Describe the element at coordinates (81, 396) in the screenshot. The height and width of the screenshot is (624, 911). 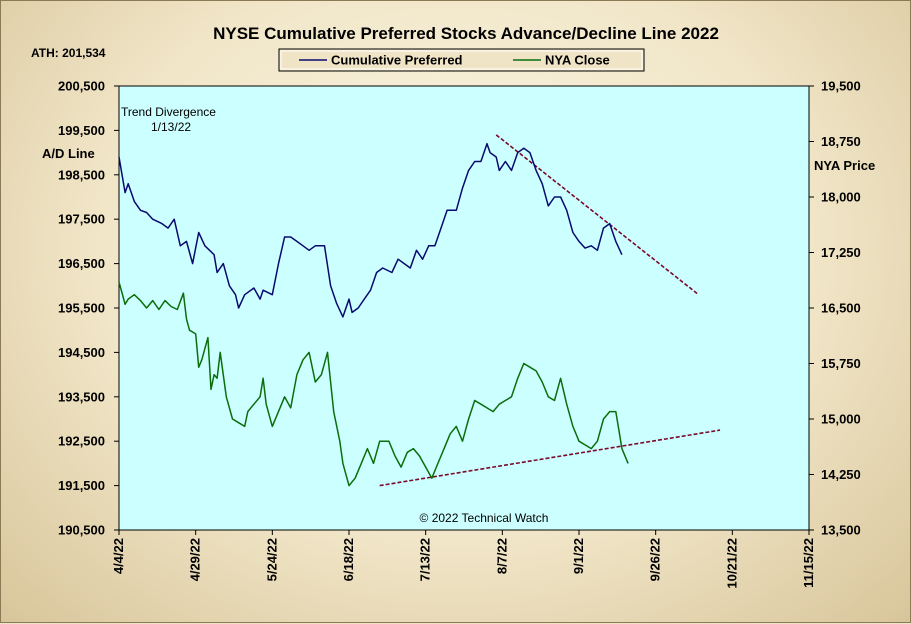
I see `left-tick-label: 193,500` at that location.